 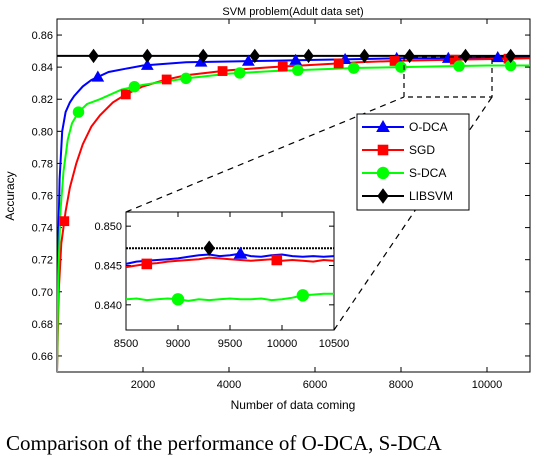 I want to click on y-tick-label: 0.82, so click(x=42, y=100).